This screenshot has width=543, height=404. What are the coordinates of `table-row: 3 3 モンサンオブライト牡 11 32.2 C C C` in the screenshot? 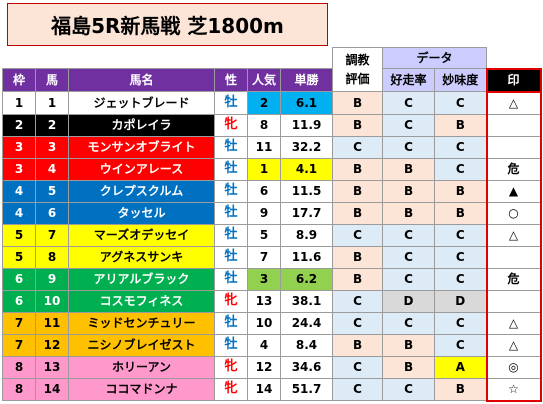 It's located at (272, 147).